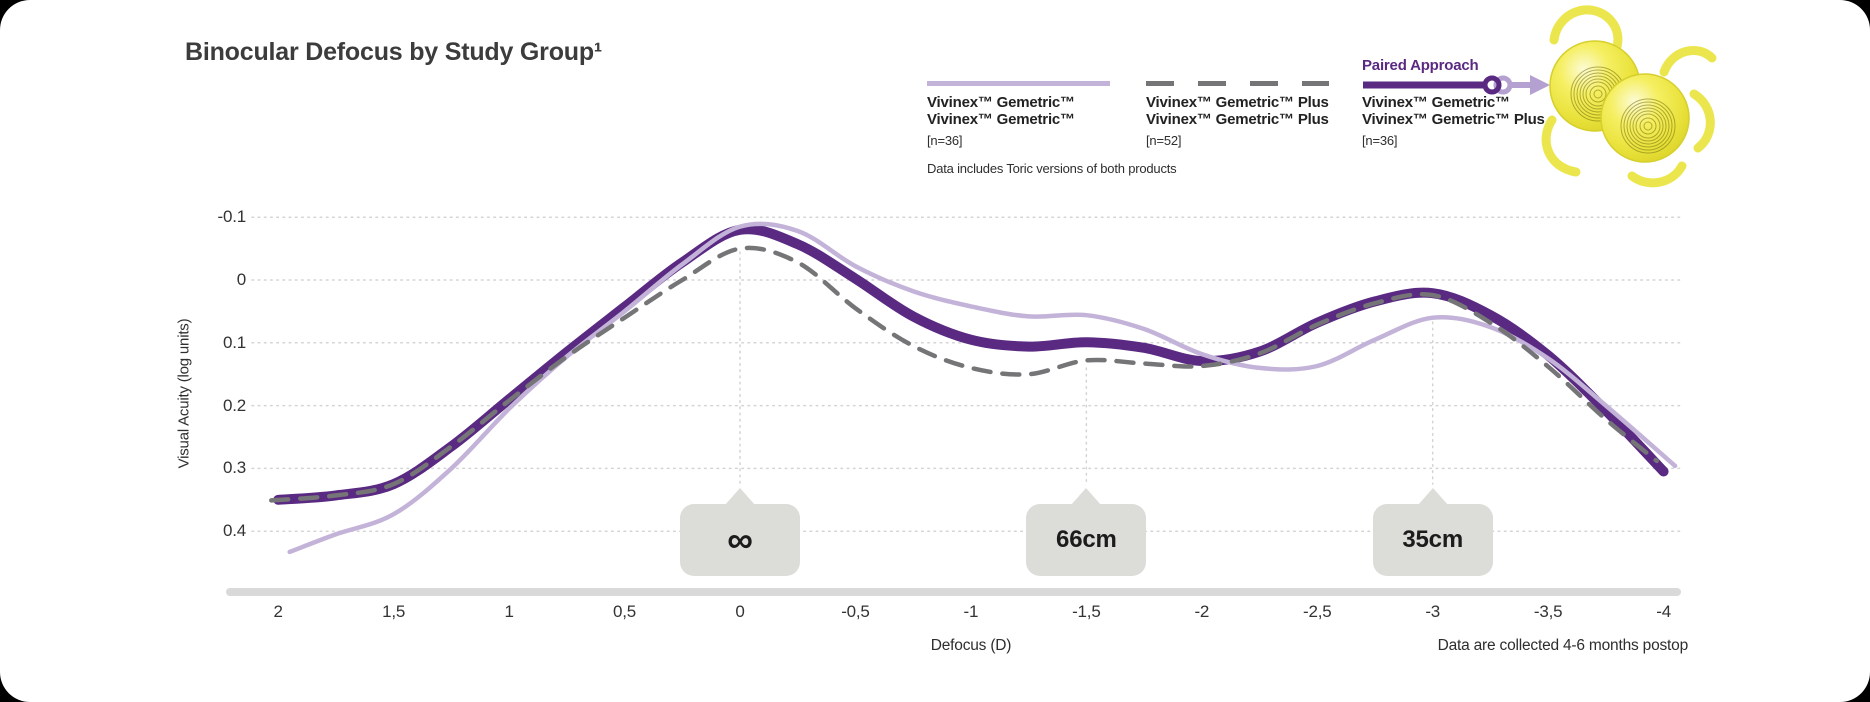 This screenshot has width=1870, height=702. What do you see at coordinates (234, 405) in the screenshot?
I see `y-tick-label: 0.2` at bounding box center [234, 405].